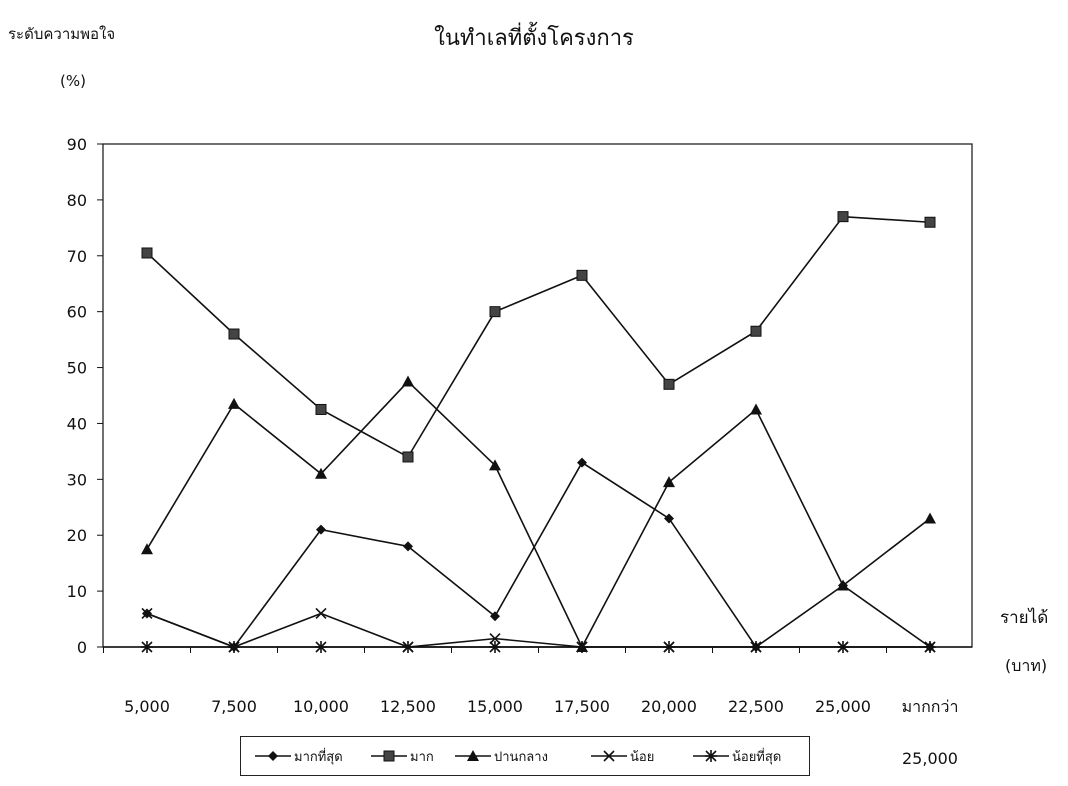 The height and width of the screenshot is (786, 1068). I want to click on legend-item: น้อย, so click(622, 756).